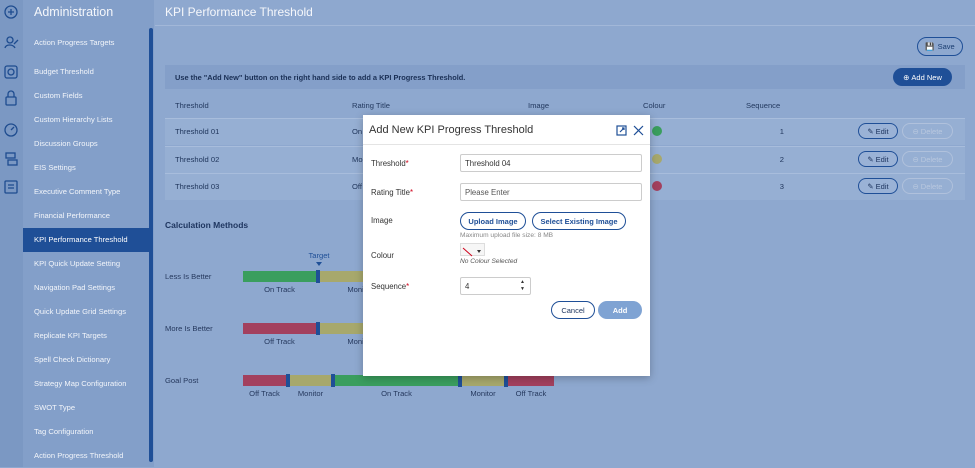  I want to click on label-text: Threshold, so click(388, 163).